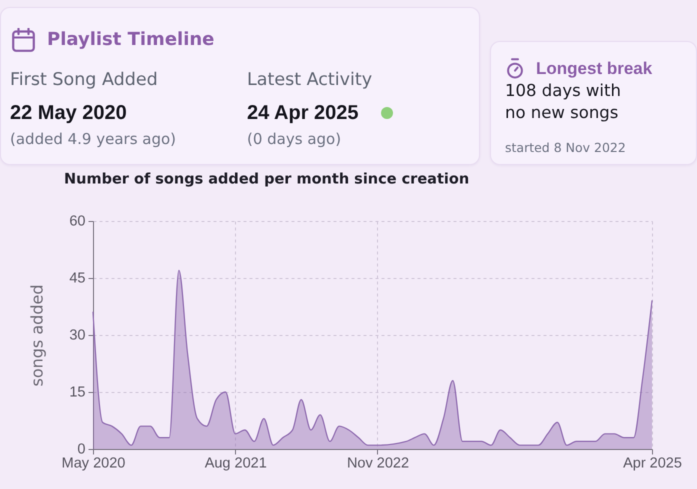  What do you see at coordinates (130, 40) in the screenshot?
I see `text: Playlist Timeline` at bounding box center [130, 40].